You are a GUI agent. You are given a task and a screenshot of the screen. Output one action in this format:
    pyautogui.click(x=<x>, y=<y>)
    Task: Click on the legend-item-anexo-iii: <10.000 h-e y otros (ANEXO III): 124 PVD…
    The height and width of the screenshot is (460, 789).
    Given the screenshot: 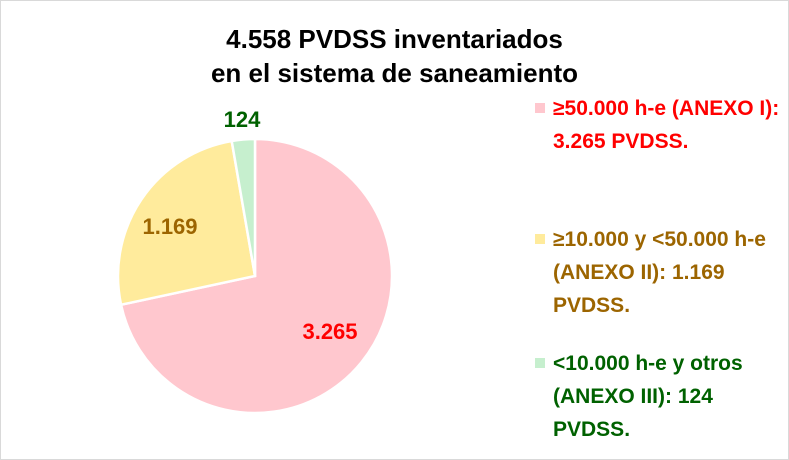 What is the action you would take?
    pyautogui.click(x=660, y=396)
    